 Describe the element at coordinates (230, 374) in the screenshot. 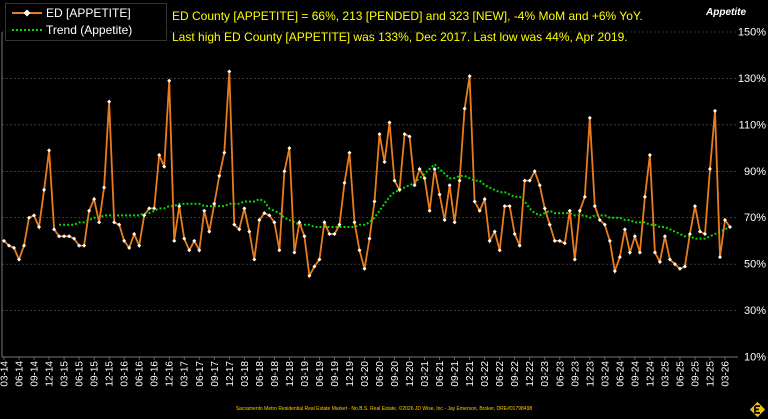

I see `x-tick-label: 12-17` at that location.